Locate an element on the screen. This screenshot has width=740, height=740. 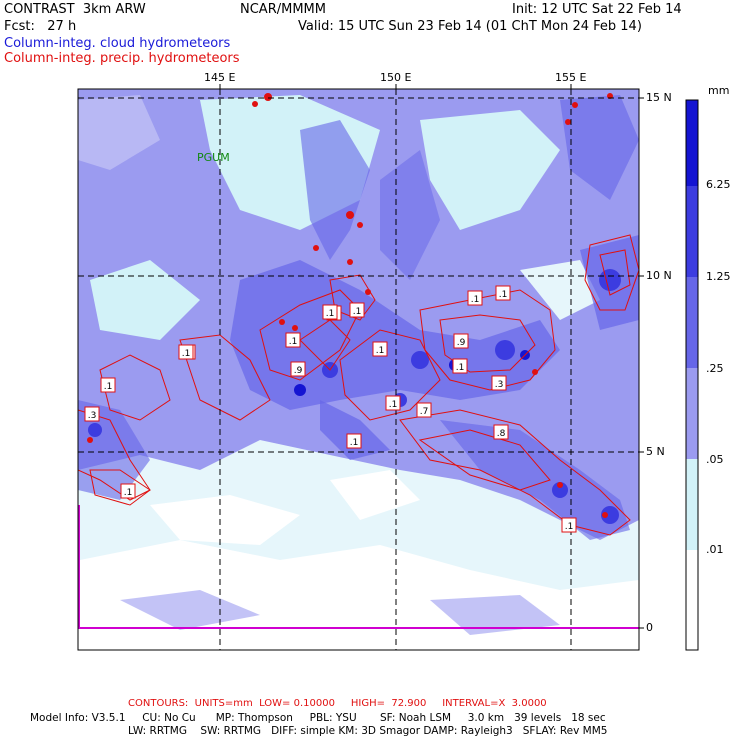
lon-label-150: 150 E is located at coordinates (396, 77).